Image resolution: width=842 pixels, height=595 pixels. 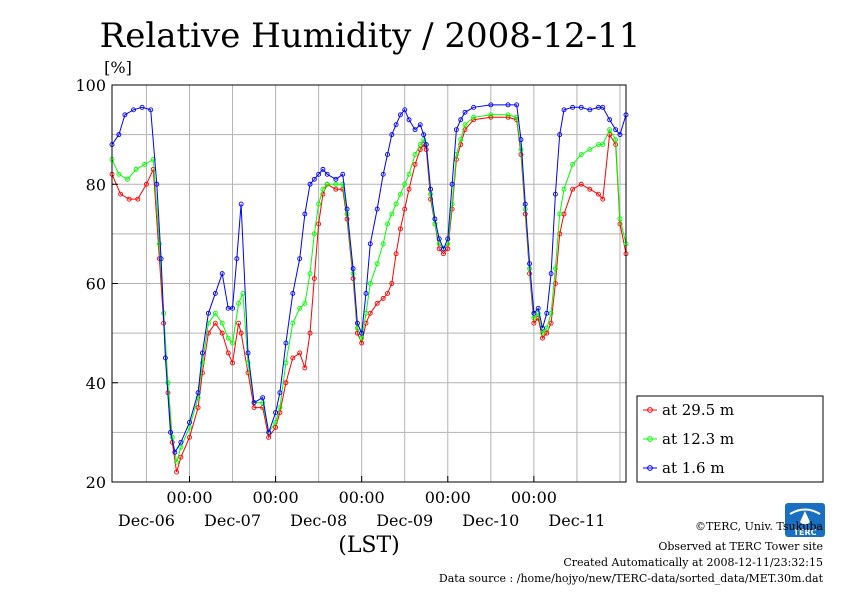 What do you see at coordinates (650, 410) in the screenshot?
I see `legend-swatch-marker` at bounding box center [650, 410].